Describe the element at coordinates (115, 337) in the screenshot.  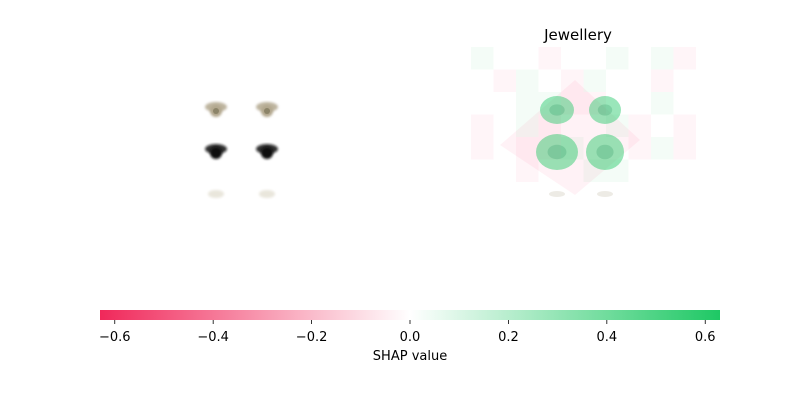
I see `colorbar-tick-label: −0.6` at that location.